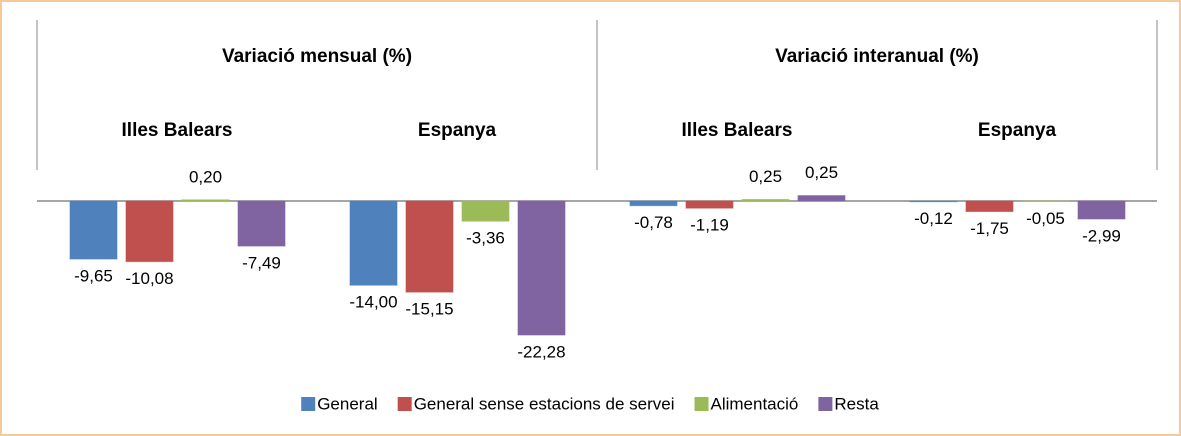 This screenshot has height=436, width=1181. What do you see at coordinates (205, 176) in the screenshot?
I see `value-label: 0,20` at bounding box center [205, 176].